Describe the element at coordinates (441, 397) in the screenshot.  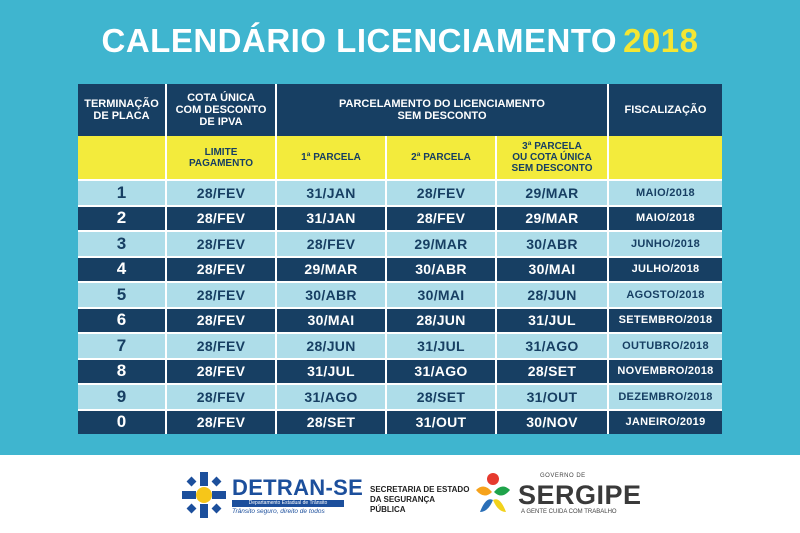
I see `parcela-2-date: 28/SET` at that location.